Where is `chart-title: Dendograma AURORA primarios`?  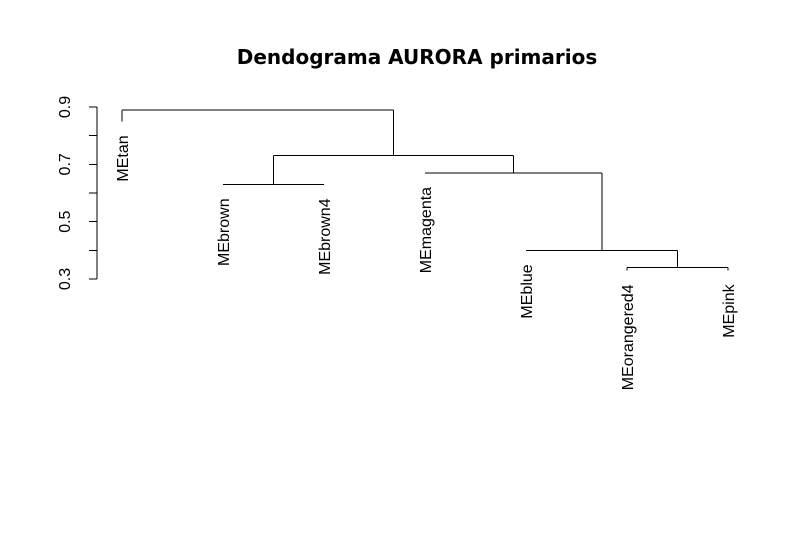
chart-title: Dendograma AURORA primarios is located at coordinates (417, 57).